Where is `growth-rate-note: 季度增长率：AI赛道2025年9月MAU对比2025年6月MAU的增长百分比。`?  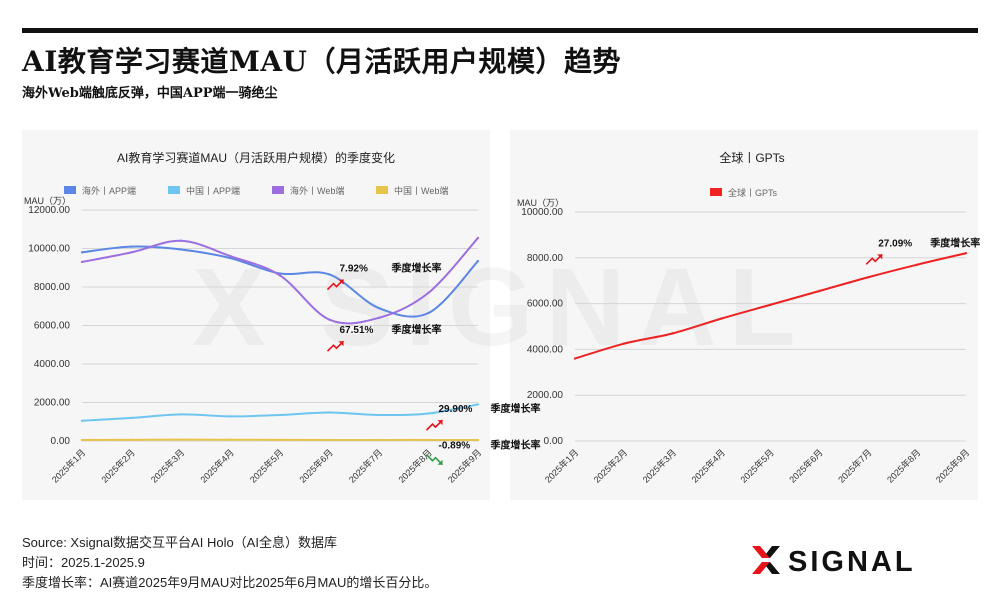 growth-rate-note: 季度增长率：AI赛道2025年9月MAU对比2025年6月MAU的增长百分比。 is located at coordinates (229, 581).